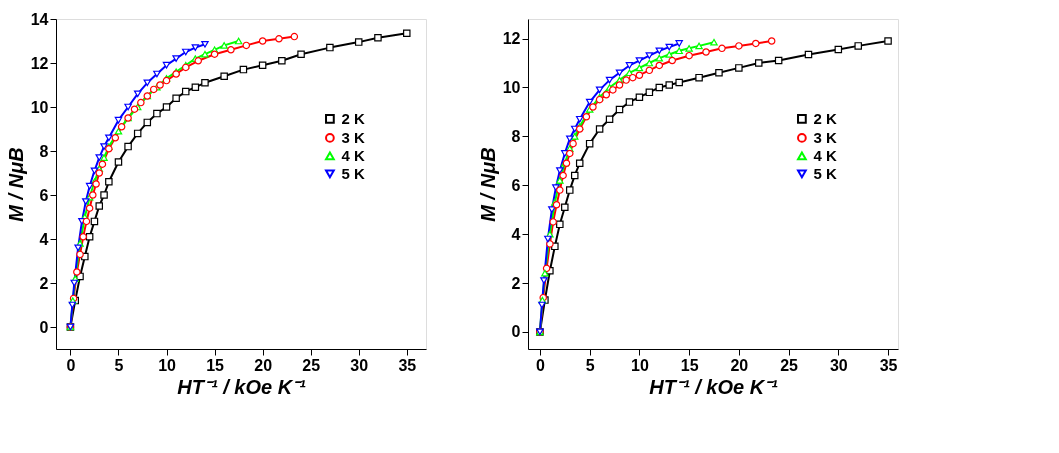 Image resolution: width=1059 pixels, height=453 pixels. What do you see at coordinates (39, 19) in the screenshot?
I see `y-tick-label: 14` at bounding box center [39, 19].